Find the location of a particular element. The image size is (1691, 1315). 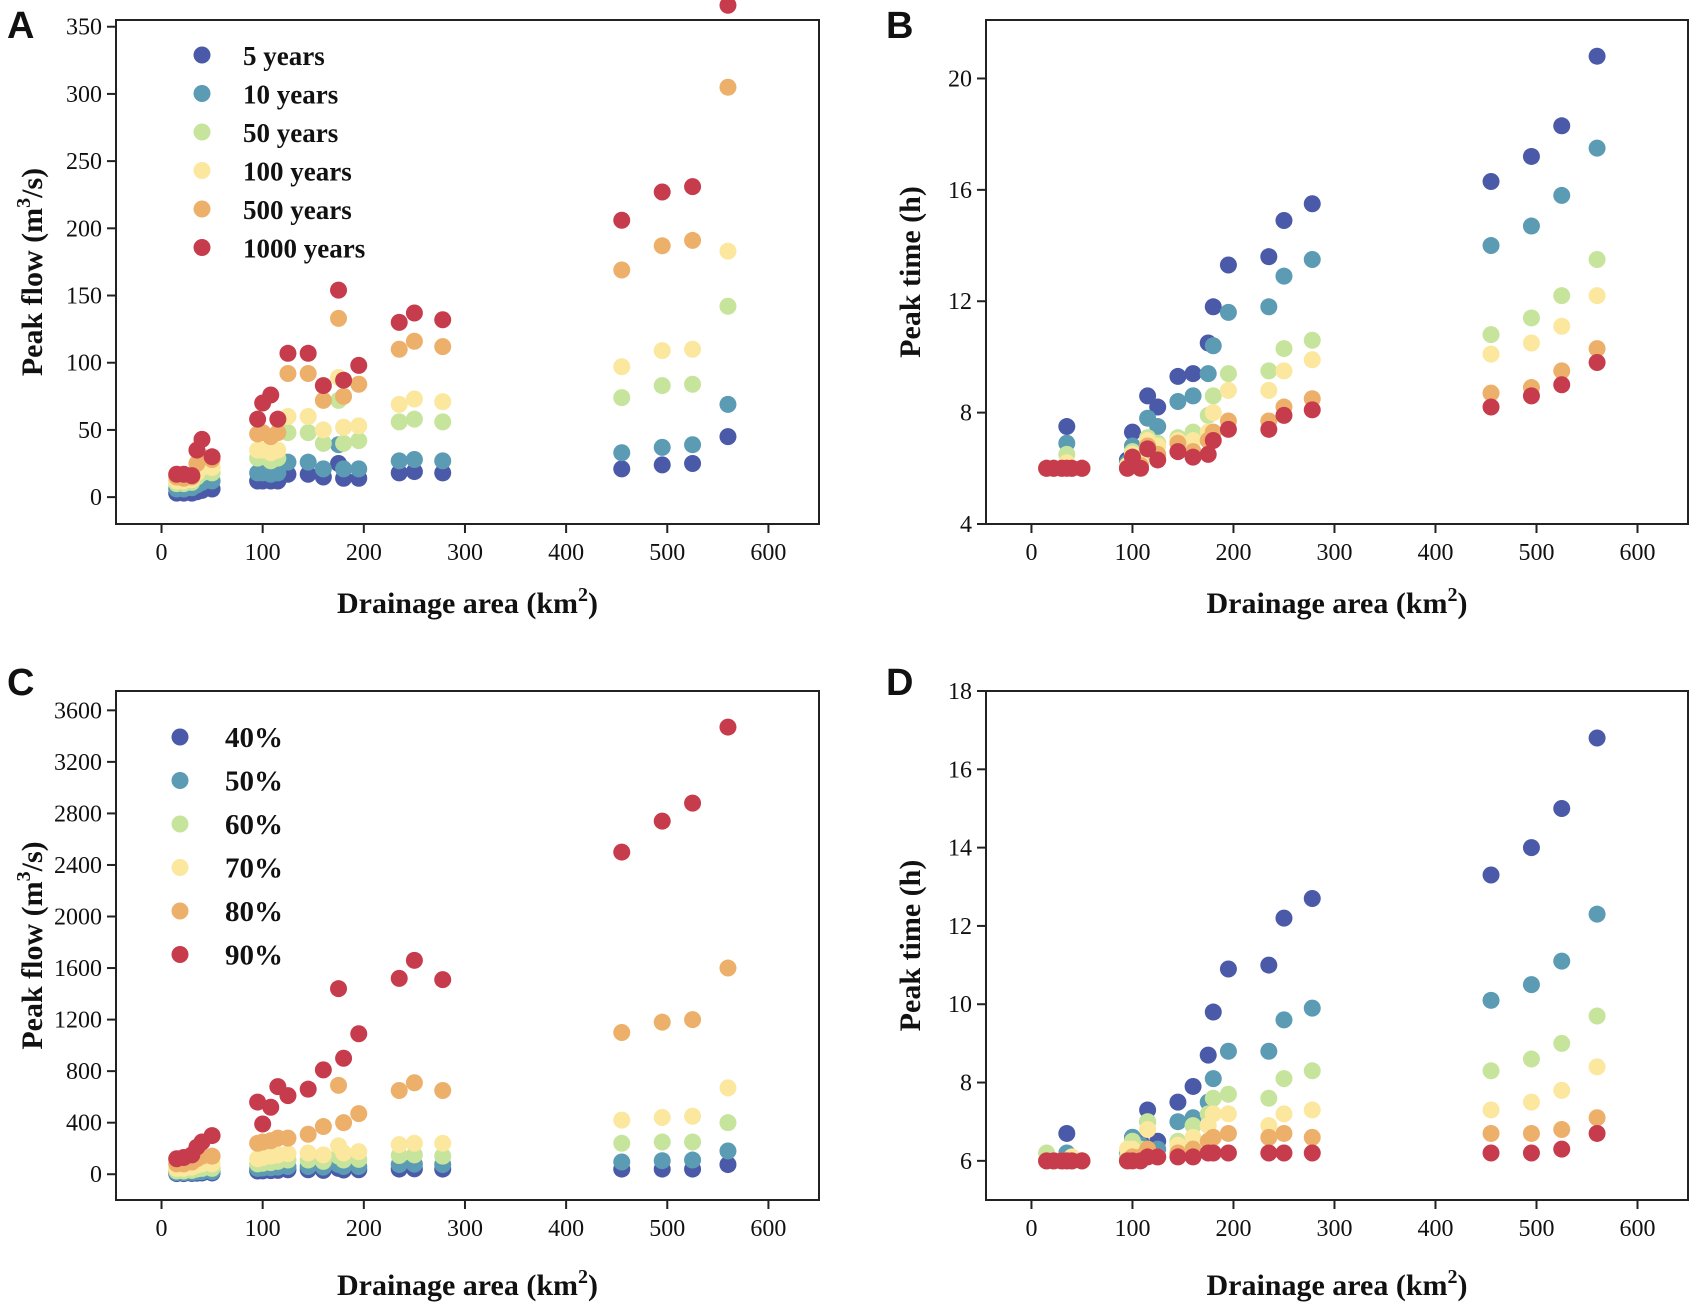

y-tick-label: 250 is located at coordinates (84, 162).